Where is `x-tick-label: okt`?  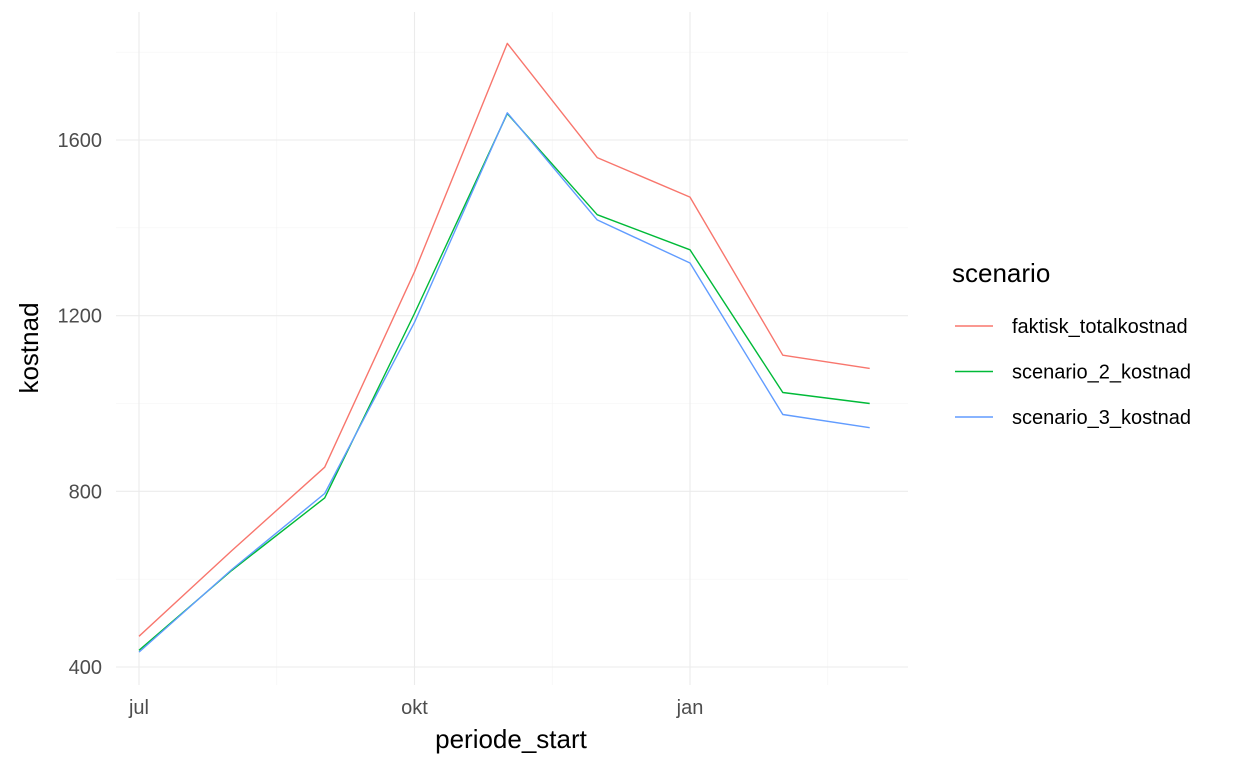 x-tick-label: okt is located at coordinates (414, 708).